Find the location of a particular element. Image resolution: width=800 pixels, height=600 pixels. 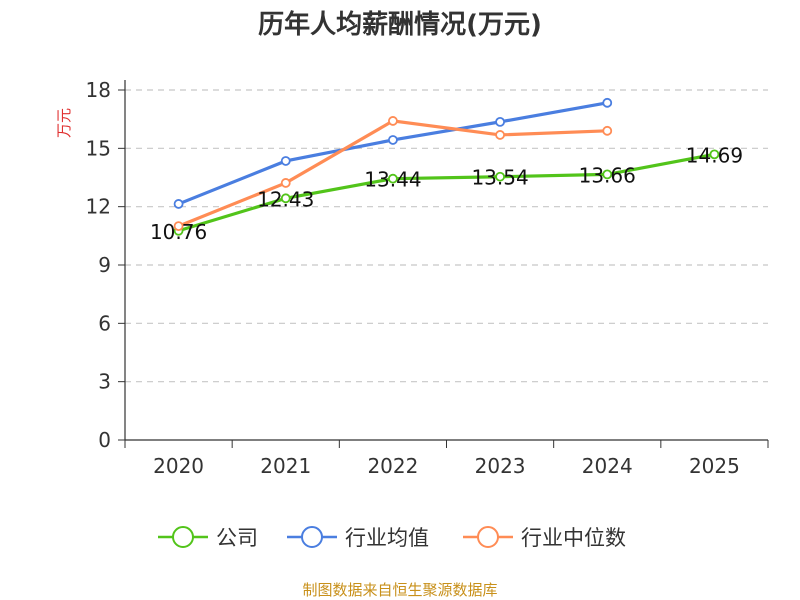

data-label: 13.54 is located at coordinates (499, 178).